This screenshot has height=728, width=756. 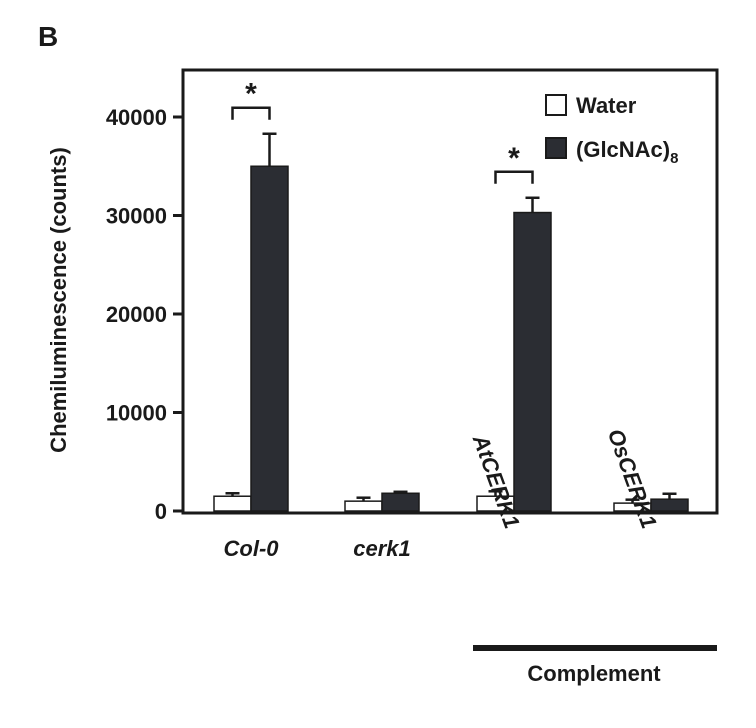 I want to click on bar-glcnac-cerk1, so click(x=400, y=502).